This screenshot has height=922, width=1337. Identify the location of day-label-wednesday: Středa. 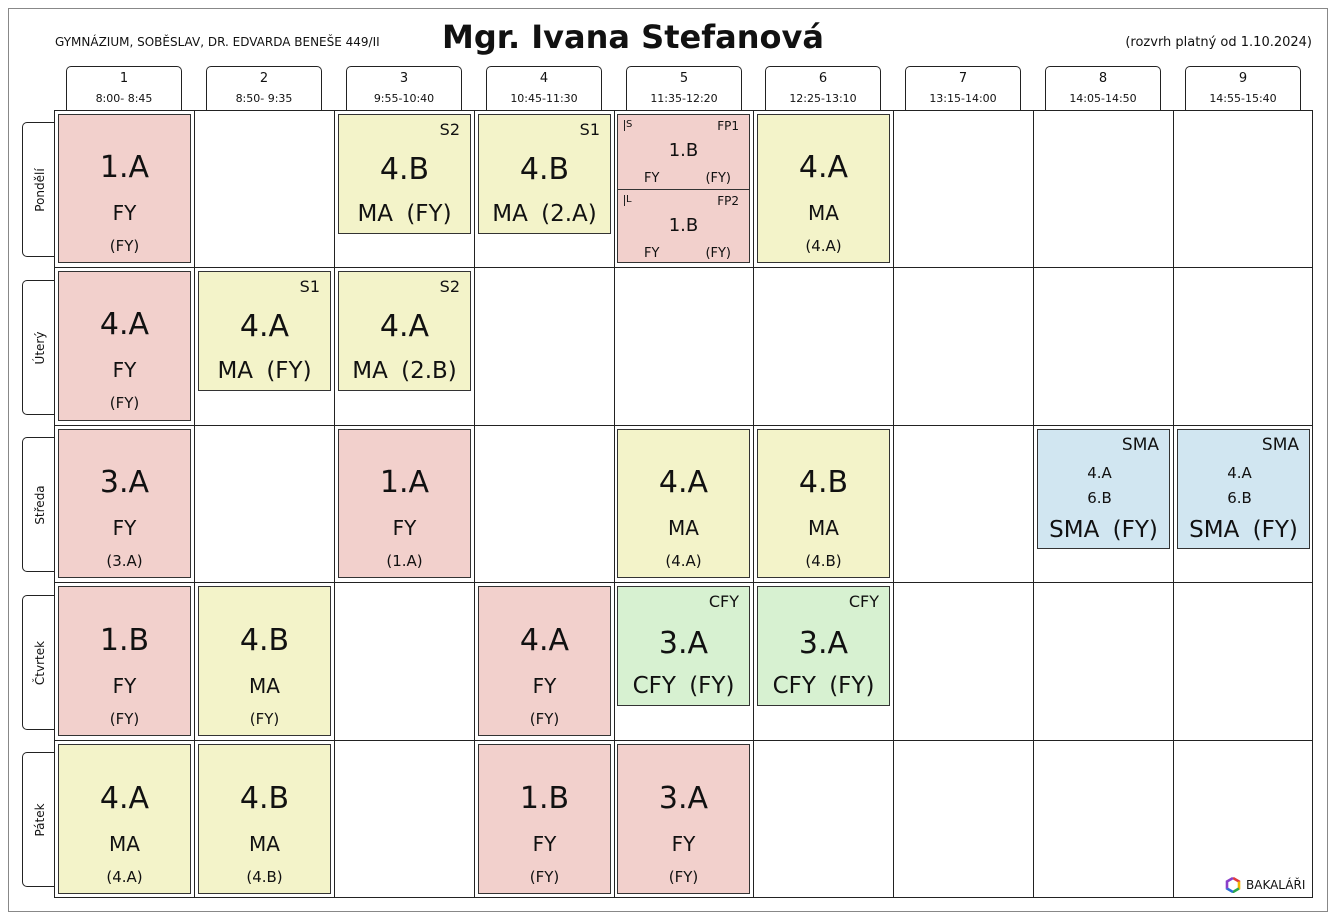
(39, 504).